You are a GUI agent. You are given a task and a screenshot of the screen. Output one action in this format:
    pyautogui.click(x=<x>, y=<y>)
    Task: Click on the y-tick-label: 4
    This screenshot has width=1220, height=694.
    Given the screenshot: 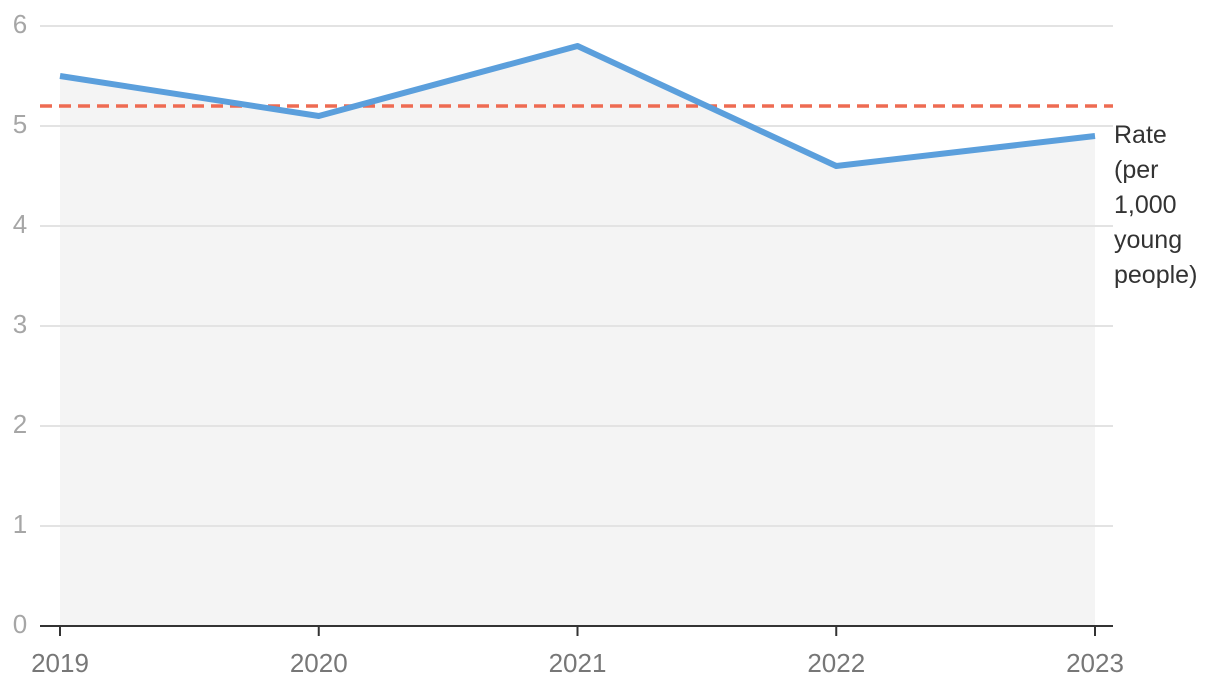 What is the action you would take?
    pyautogui.click(x=20, y=224)
    